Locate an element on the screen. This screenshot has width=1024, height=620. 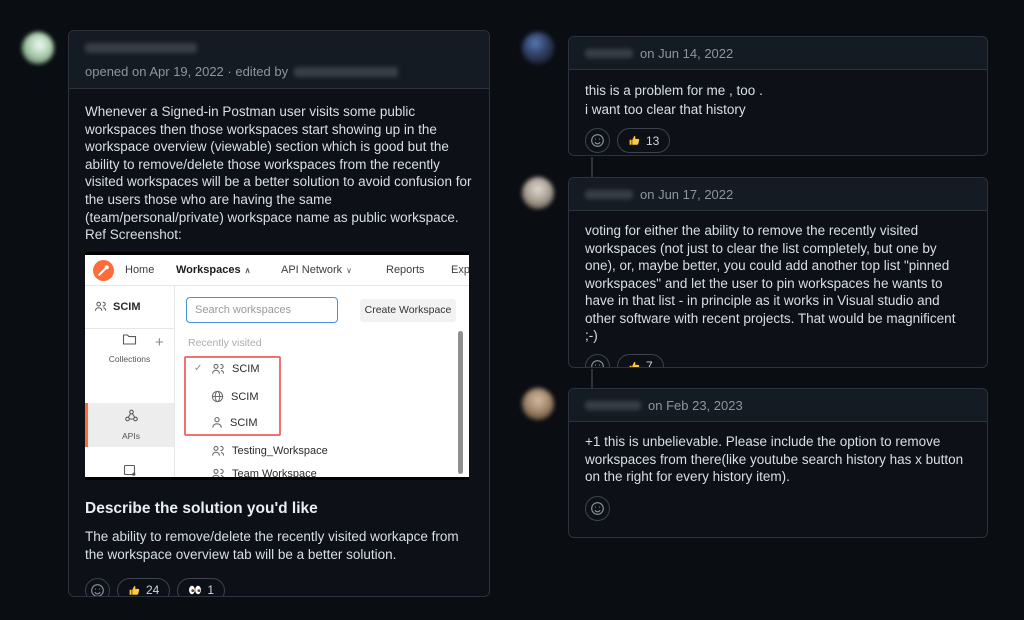
highlight-red-box is located at coordinates (232, 395).